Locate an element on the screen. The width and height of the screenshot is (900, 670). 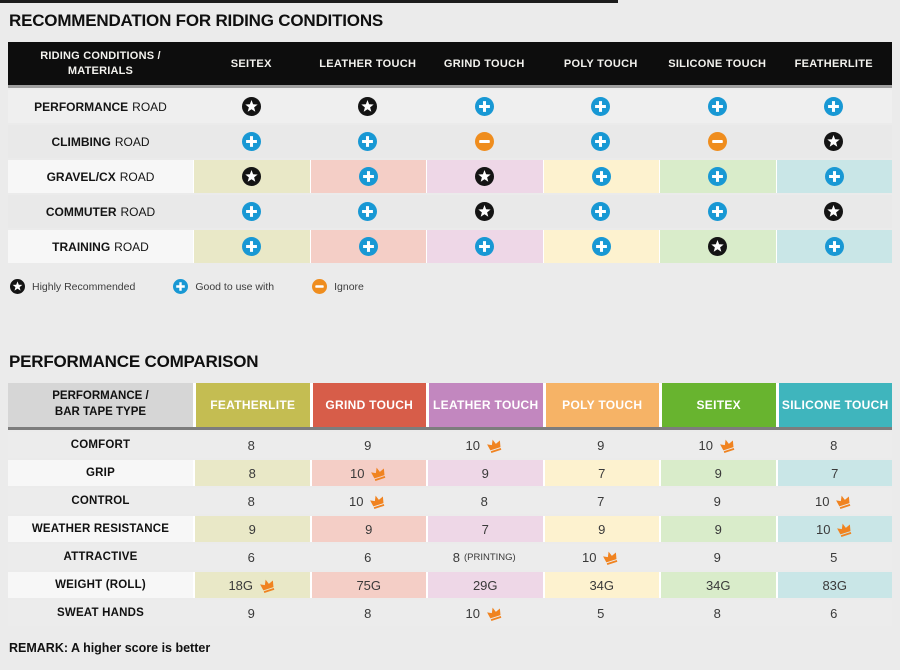
score-cell: 8 (PRINTING) is located at coordinates (484, 557).